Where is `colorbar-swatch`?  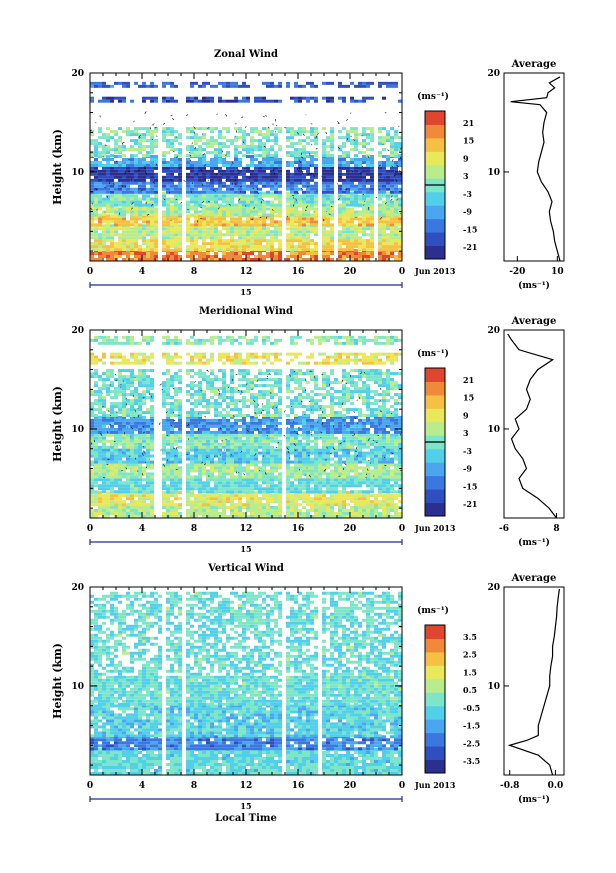 colorbar-swatch is located at coordinates (435, 131).